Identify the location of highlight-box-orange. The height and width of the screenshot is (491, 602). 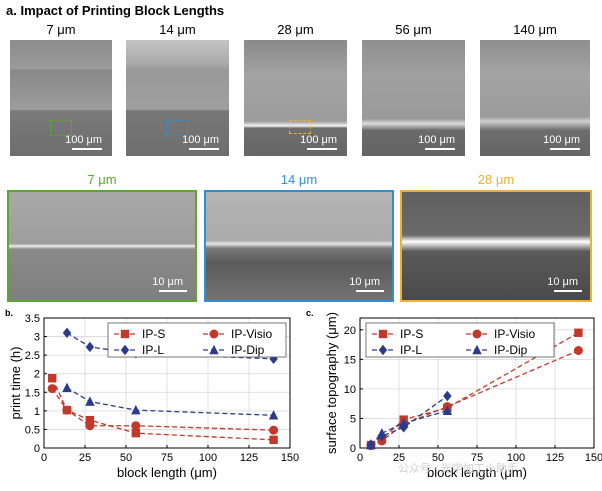
(300, 127).